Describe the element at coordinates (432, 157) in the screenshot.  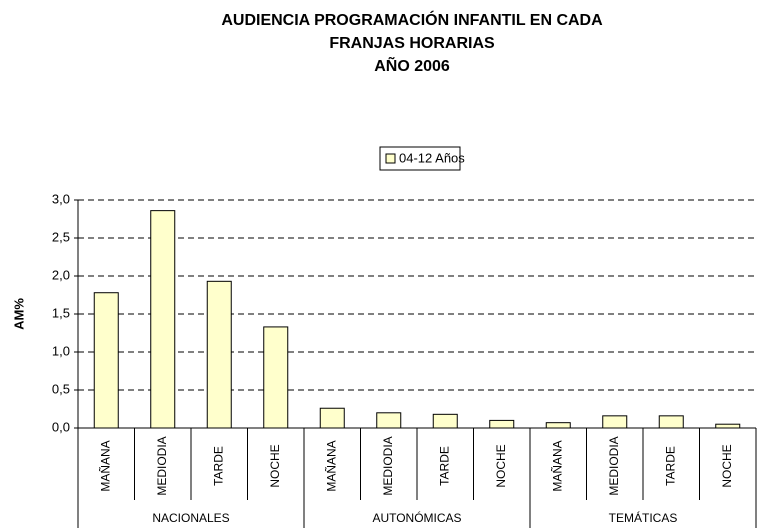
I see `legend-label: 04-12 Años` at that location.